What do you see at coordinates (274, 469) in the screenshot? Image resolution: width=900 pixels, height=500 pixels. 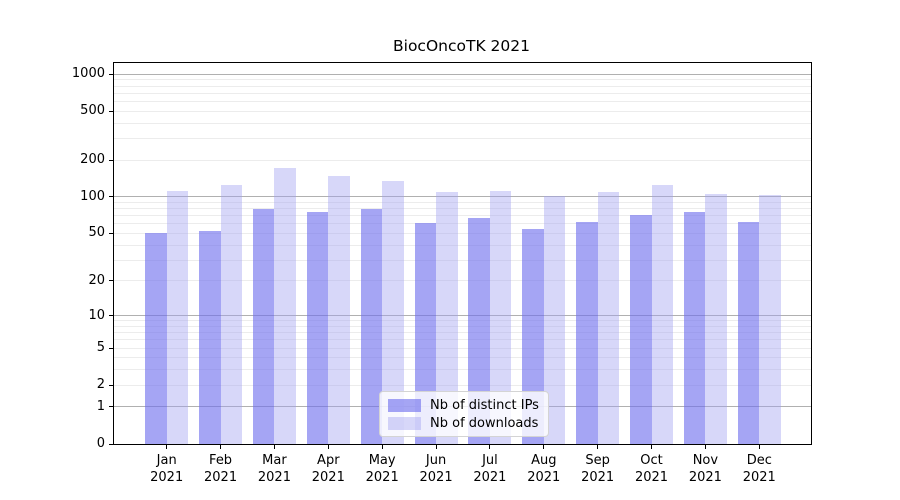 I see `x-tick-label: Mar 2021` at bounding box center [274, 469].